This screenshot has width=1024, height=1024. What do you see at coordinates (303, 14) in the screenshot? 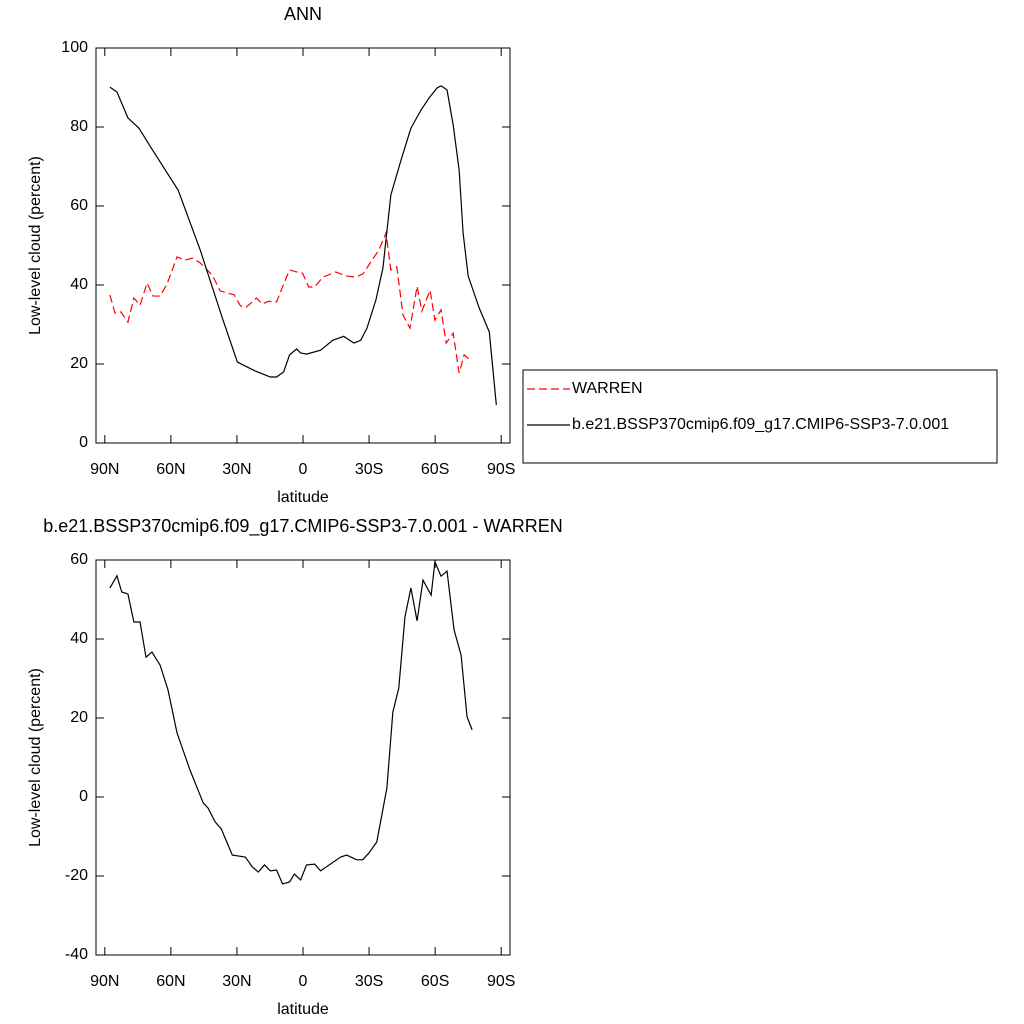
I see `chart-title: ANN` at bounding box center [303, 14].